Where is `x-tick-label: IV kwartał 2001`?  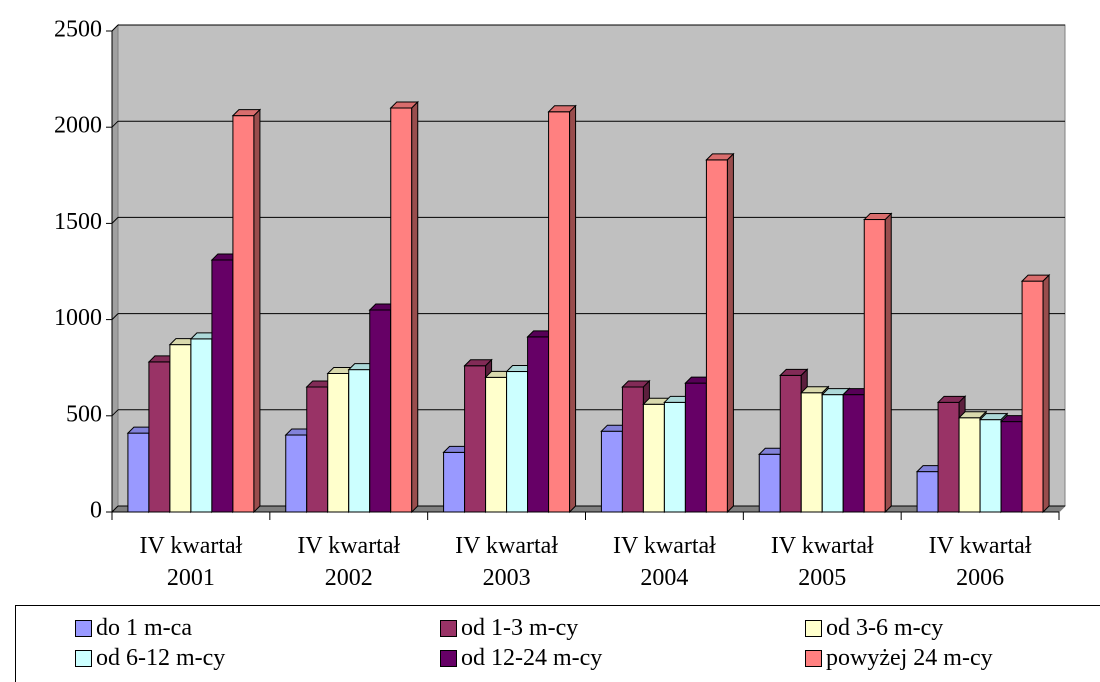
x-tick-label: IV kwartał 2001 is located at coordinates (191, 562).